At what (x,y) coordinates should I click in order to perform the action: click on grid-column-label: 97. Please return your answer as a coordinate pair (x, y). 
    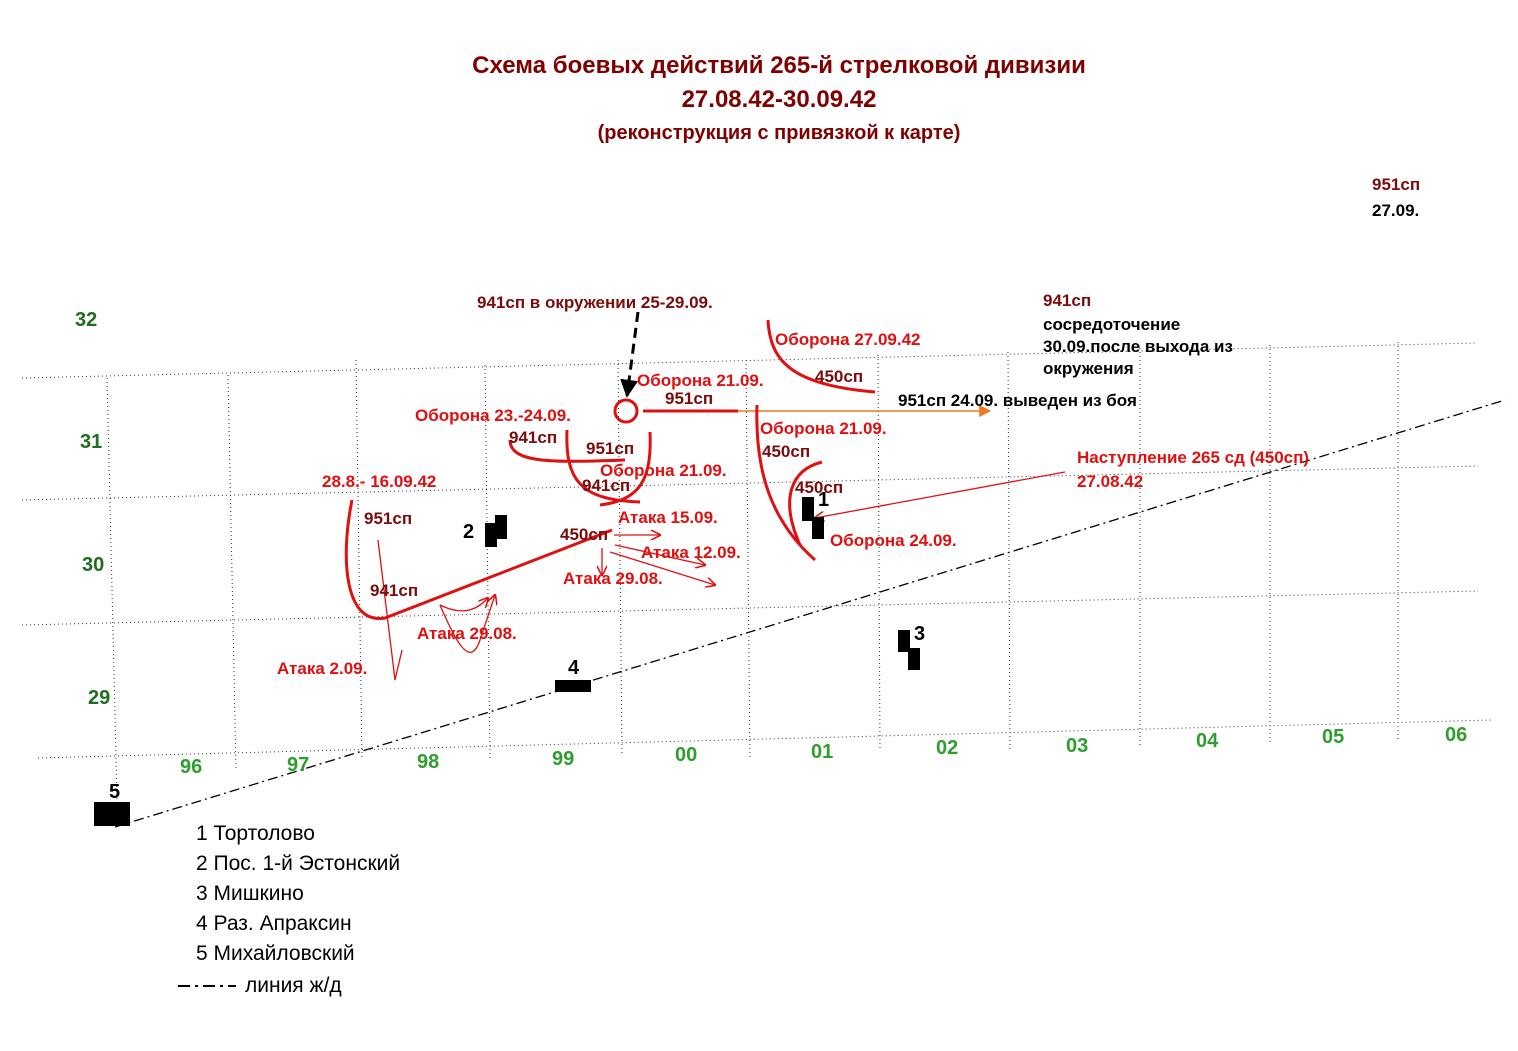
    Looking at the image, I should click on (298, 765).